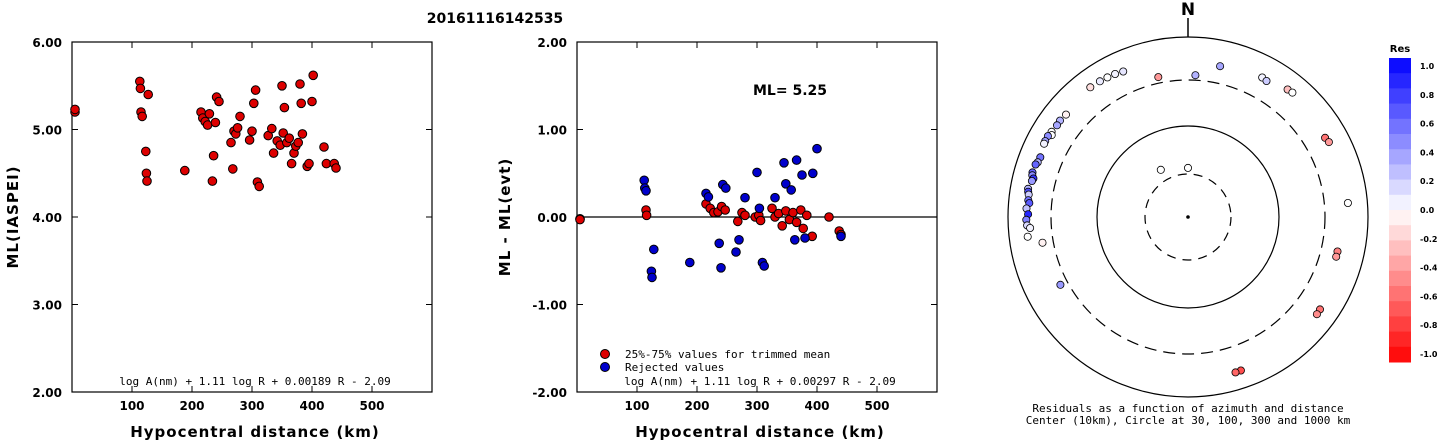 The image size is (1437, 441). I want to click on ring-300km, so click(1188, 217).